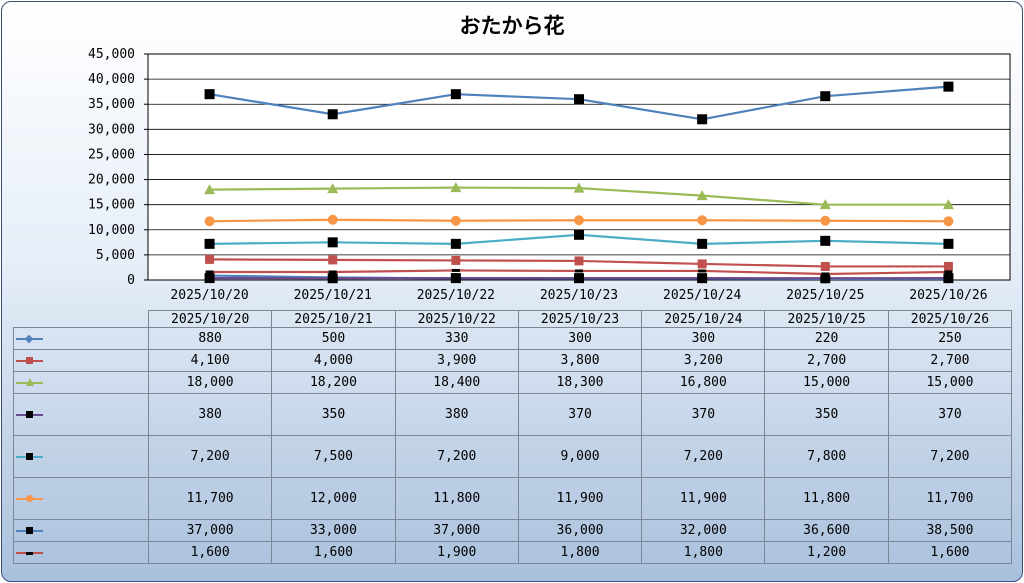 This screenshot has height=583, width=1024. What do you see at coordinates (111, 154) in the screenshot?
I see `y-tick-label: 25,000` at bounding box center [111, 154].